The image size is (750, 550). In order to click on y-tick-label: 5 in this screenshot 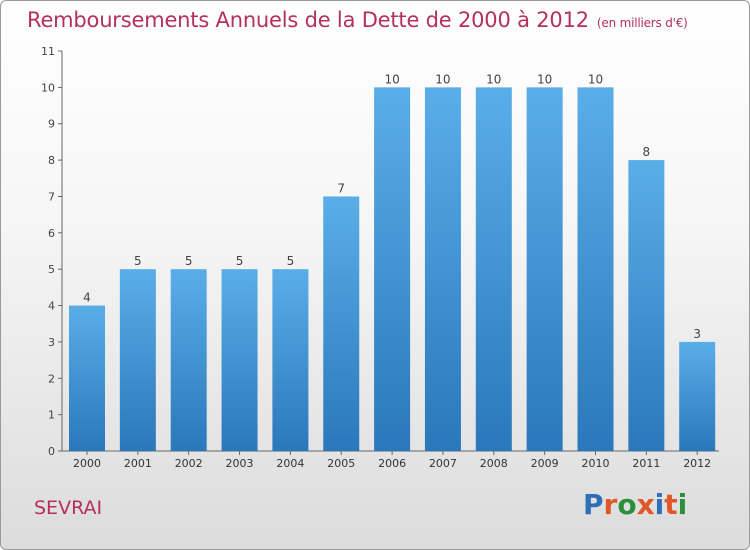, I will do `click(51, 269)`.